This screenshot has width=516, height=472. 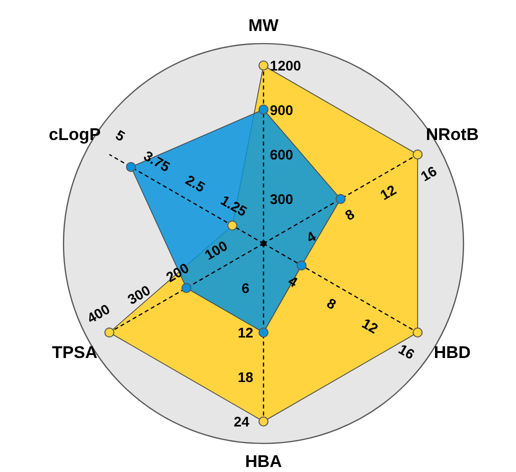 I want to click on text: 100, so click(x=216, y=250).